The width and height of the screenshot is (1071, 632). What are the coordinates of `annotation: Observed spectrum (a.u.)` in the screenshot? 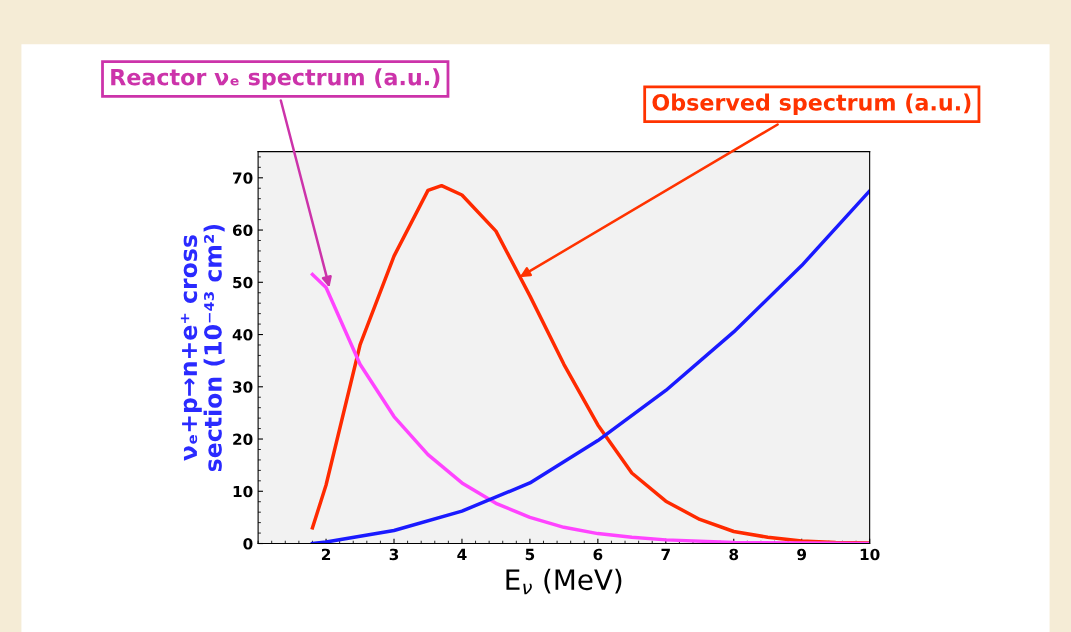 It's located at (811, 104).